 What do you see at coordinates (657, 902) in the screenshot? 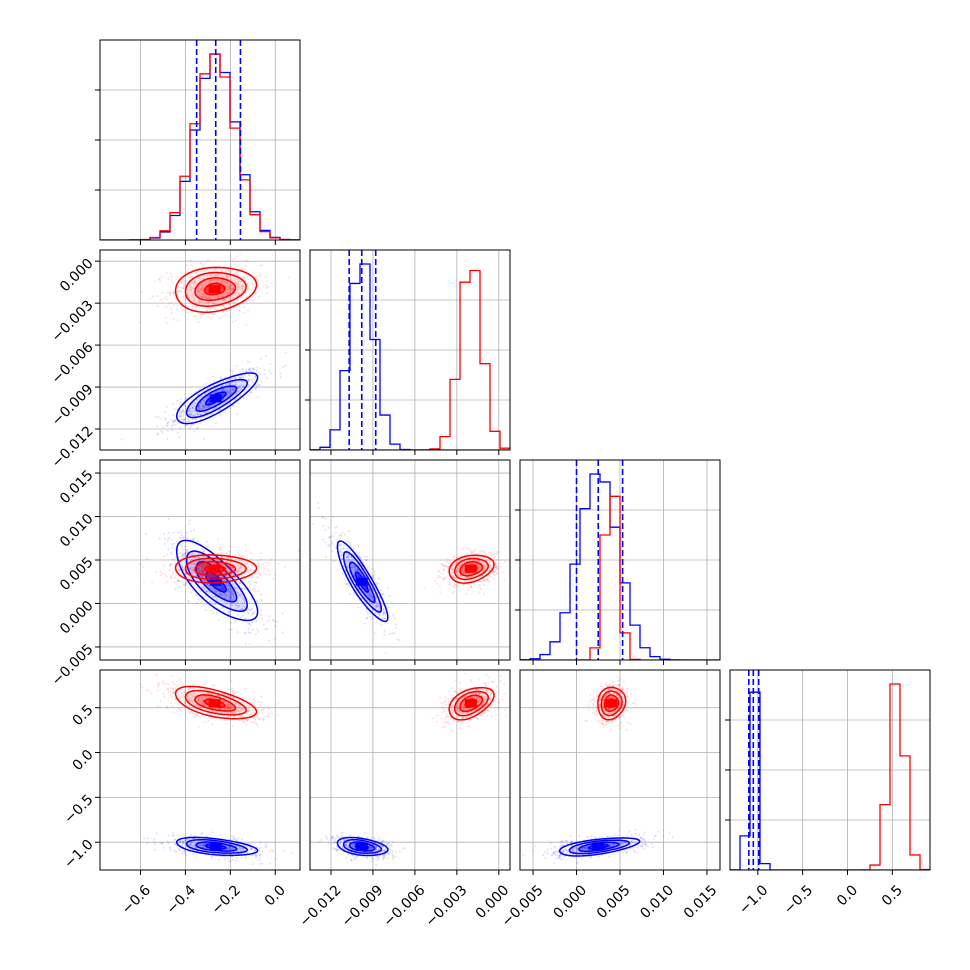
I see `x-tick-label: 0.010` at bounding box center [657, 902].